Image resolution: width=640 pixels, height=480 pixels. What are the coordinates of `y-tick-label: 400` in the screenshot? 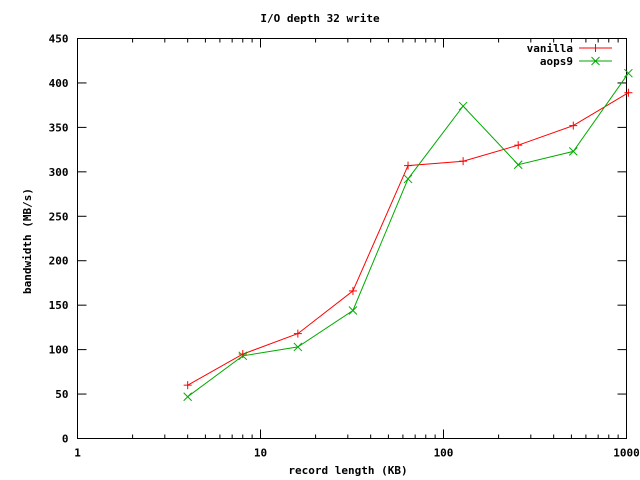 It's located at (59, 83).